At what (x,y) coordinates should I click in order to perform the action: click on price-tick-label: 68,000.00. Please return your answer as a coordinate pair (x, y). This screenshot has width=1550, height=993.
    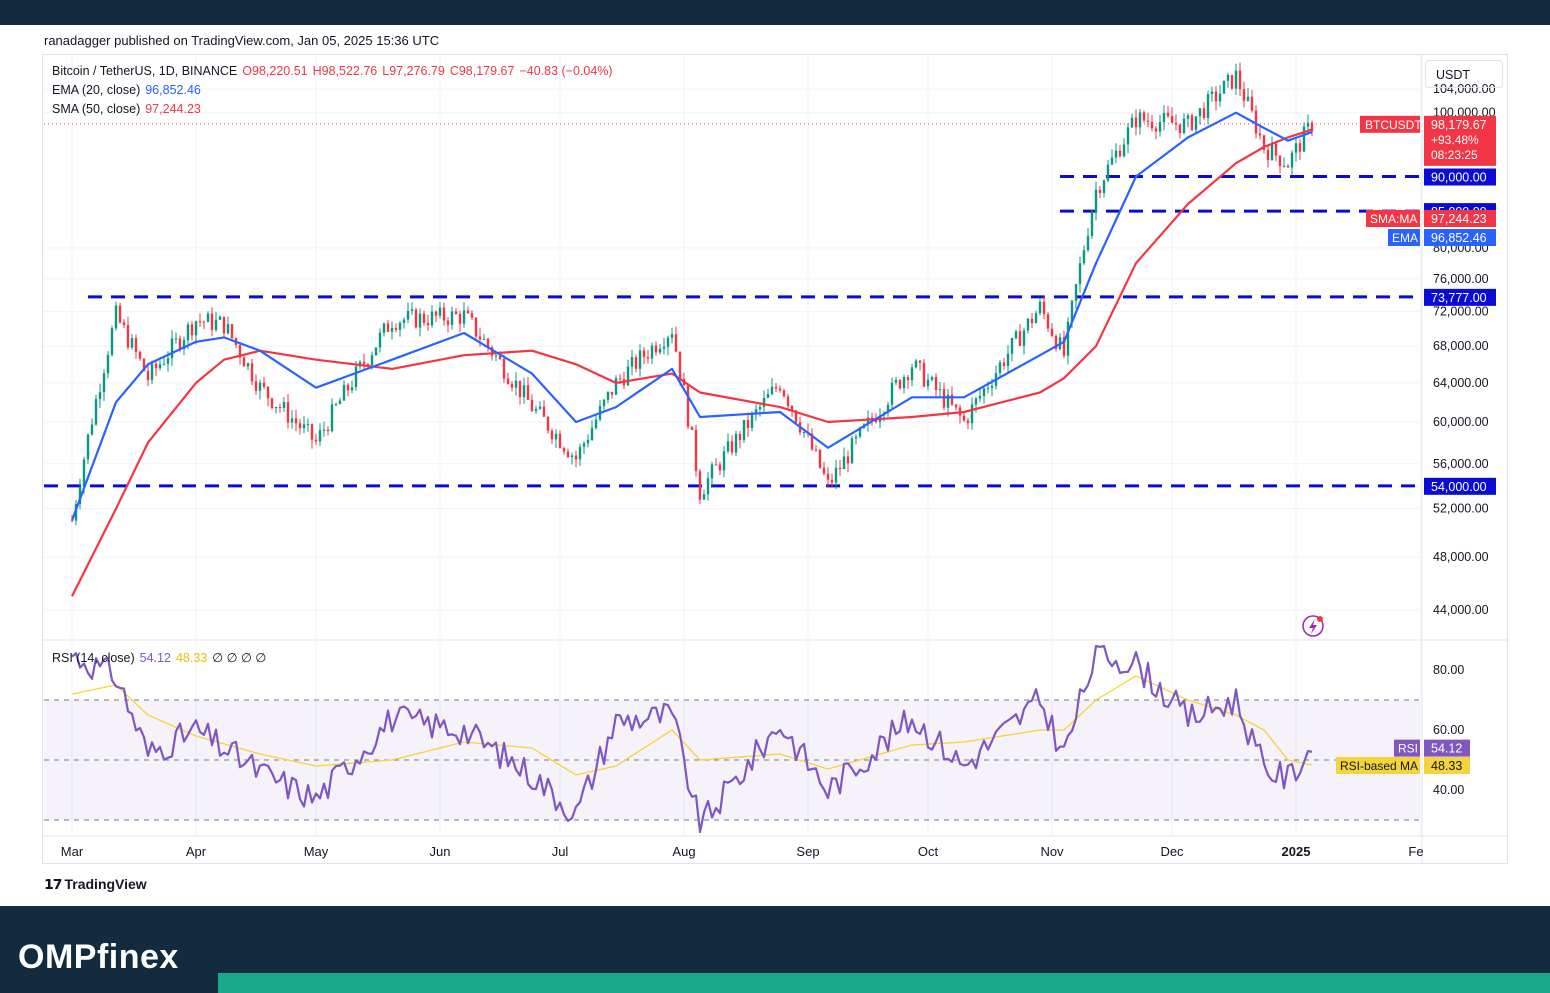
    Looking at the image, I should click on (1461, 346).